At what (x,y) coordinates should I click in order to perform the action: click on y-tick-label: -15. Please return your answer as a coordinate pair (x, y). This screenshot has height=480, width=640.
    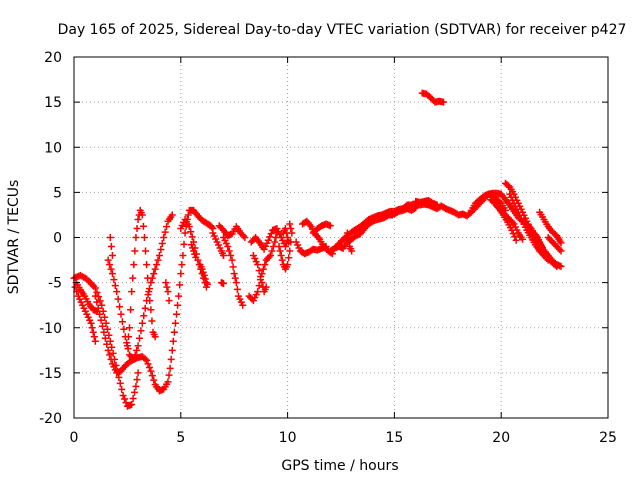
    Looking at the image, I should click on (50, 374).